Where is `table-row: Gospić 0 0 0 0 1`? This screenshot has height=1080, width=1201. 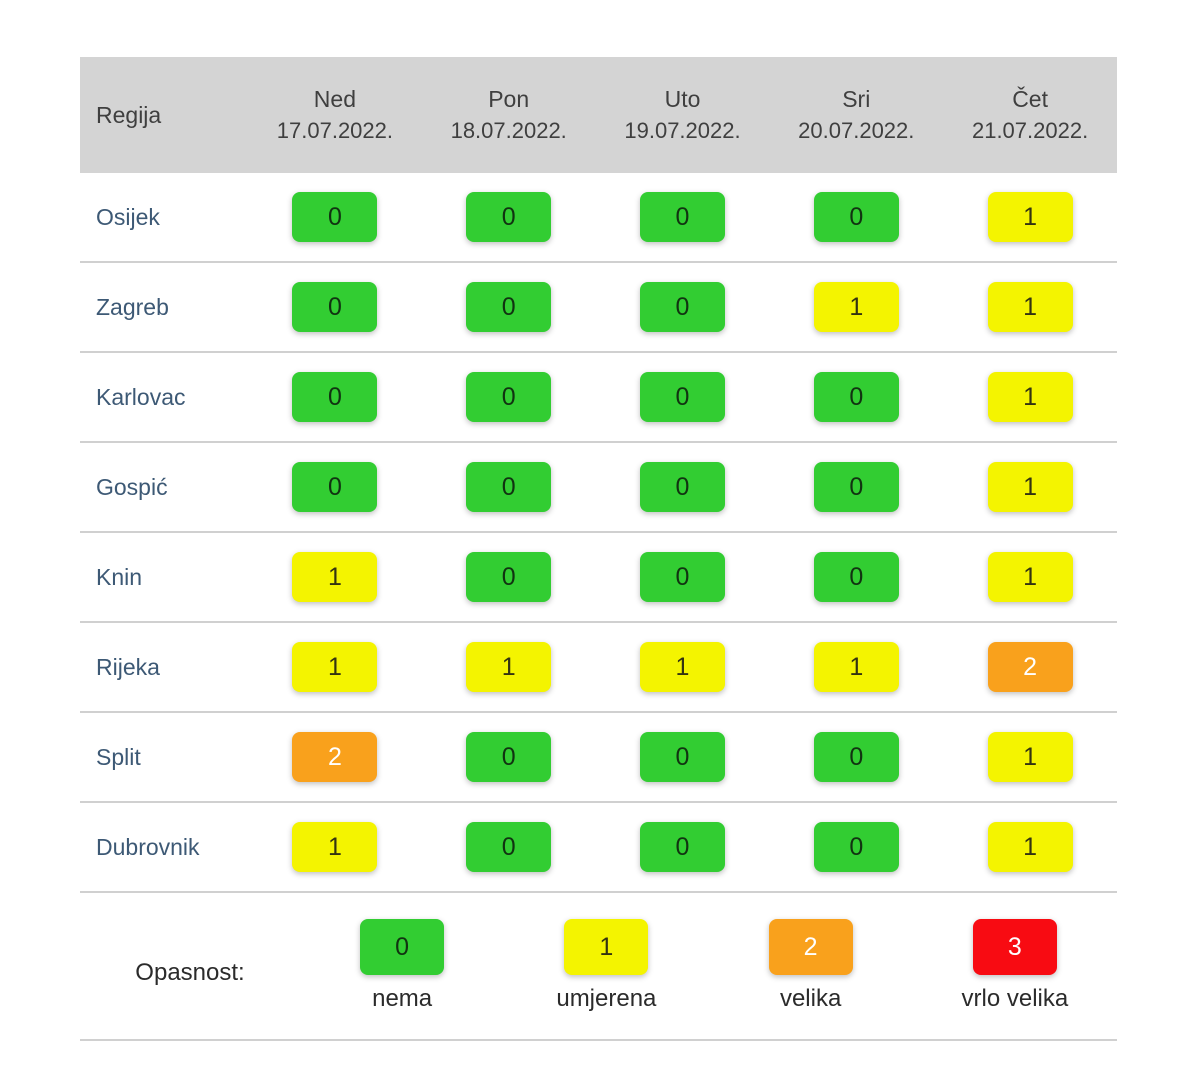
table-row: Gospić 0 0 0 0 1 is located at coordinates (598, 488).